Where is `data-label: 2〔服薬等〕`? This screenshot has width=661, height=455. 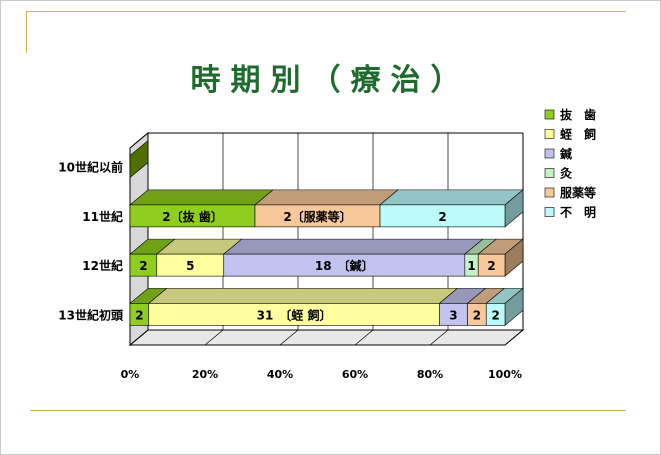 data-label: 2〔服薬等〕 is located at coordinates (317, 216).